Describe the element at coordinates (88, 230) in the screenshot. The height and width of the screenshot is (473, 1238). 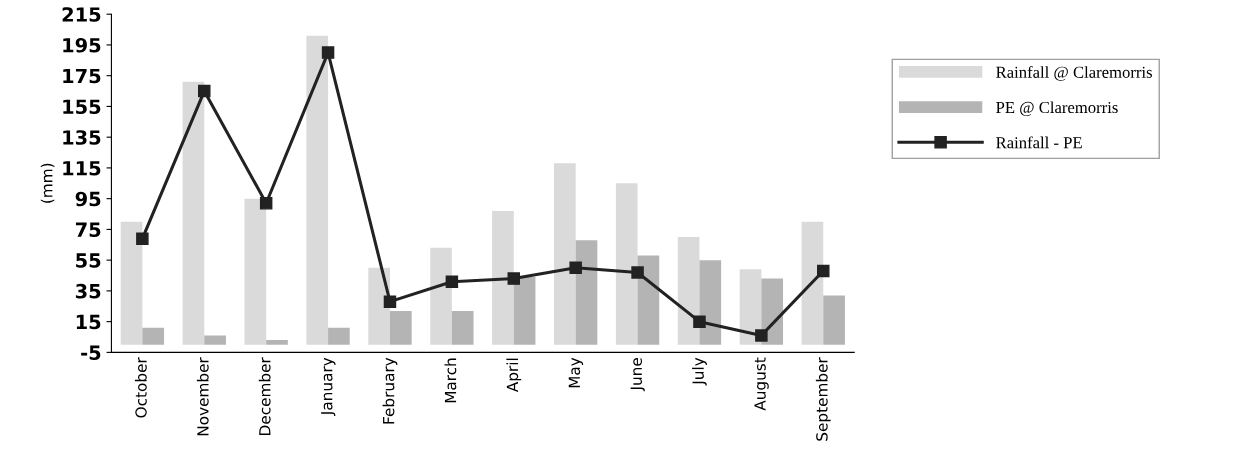
I see `y-tick-label: 75` at that location.